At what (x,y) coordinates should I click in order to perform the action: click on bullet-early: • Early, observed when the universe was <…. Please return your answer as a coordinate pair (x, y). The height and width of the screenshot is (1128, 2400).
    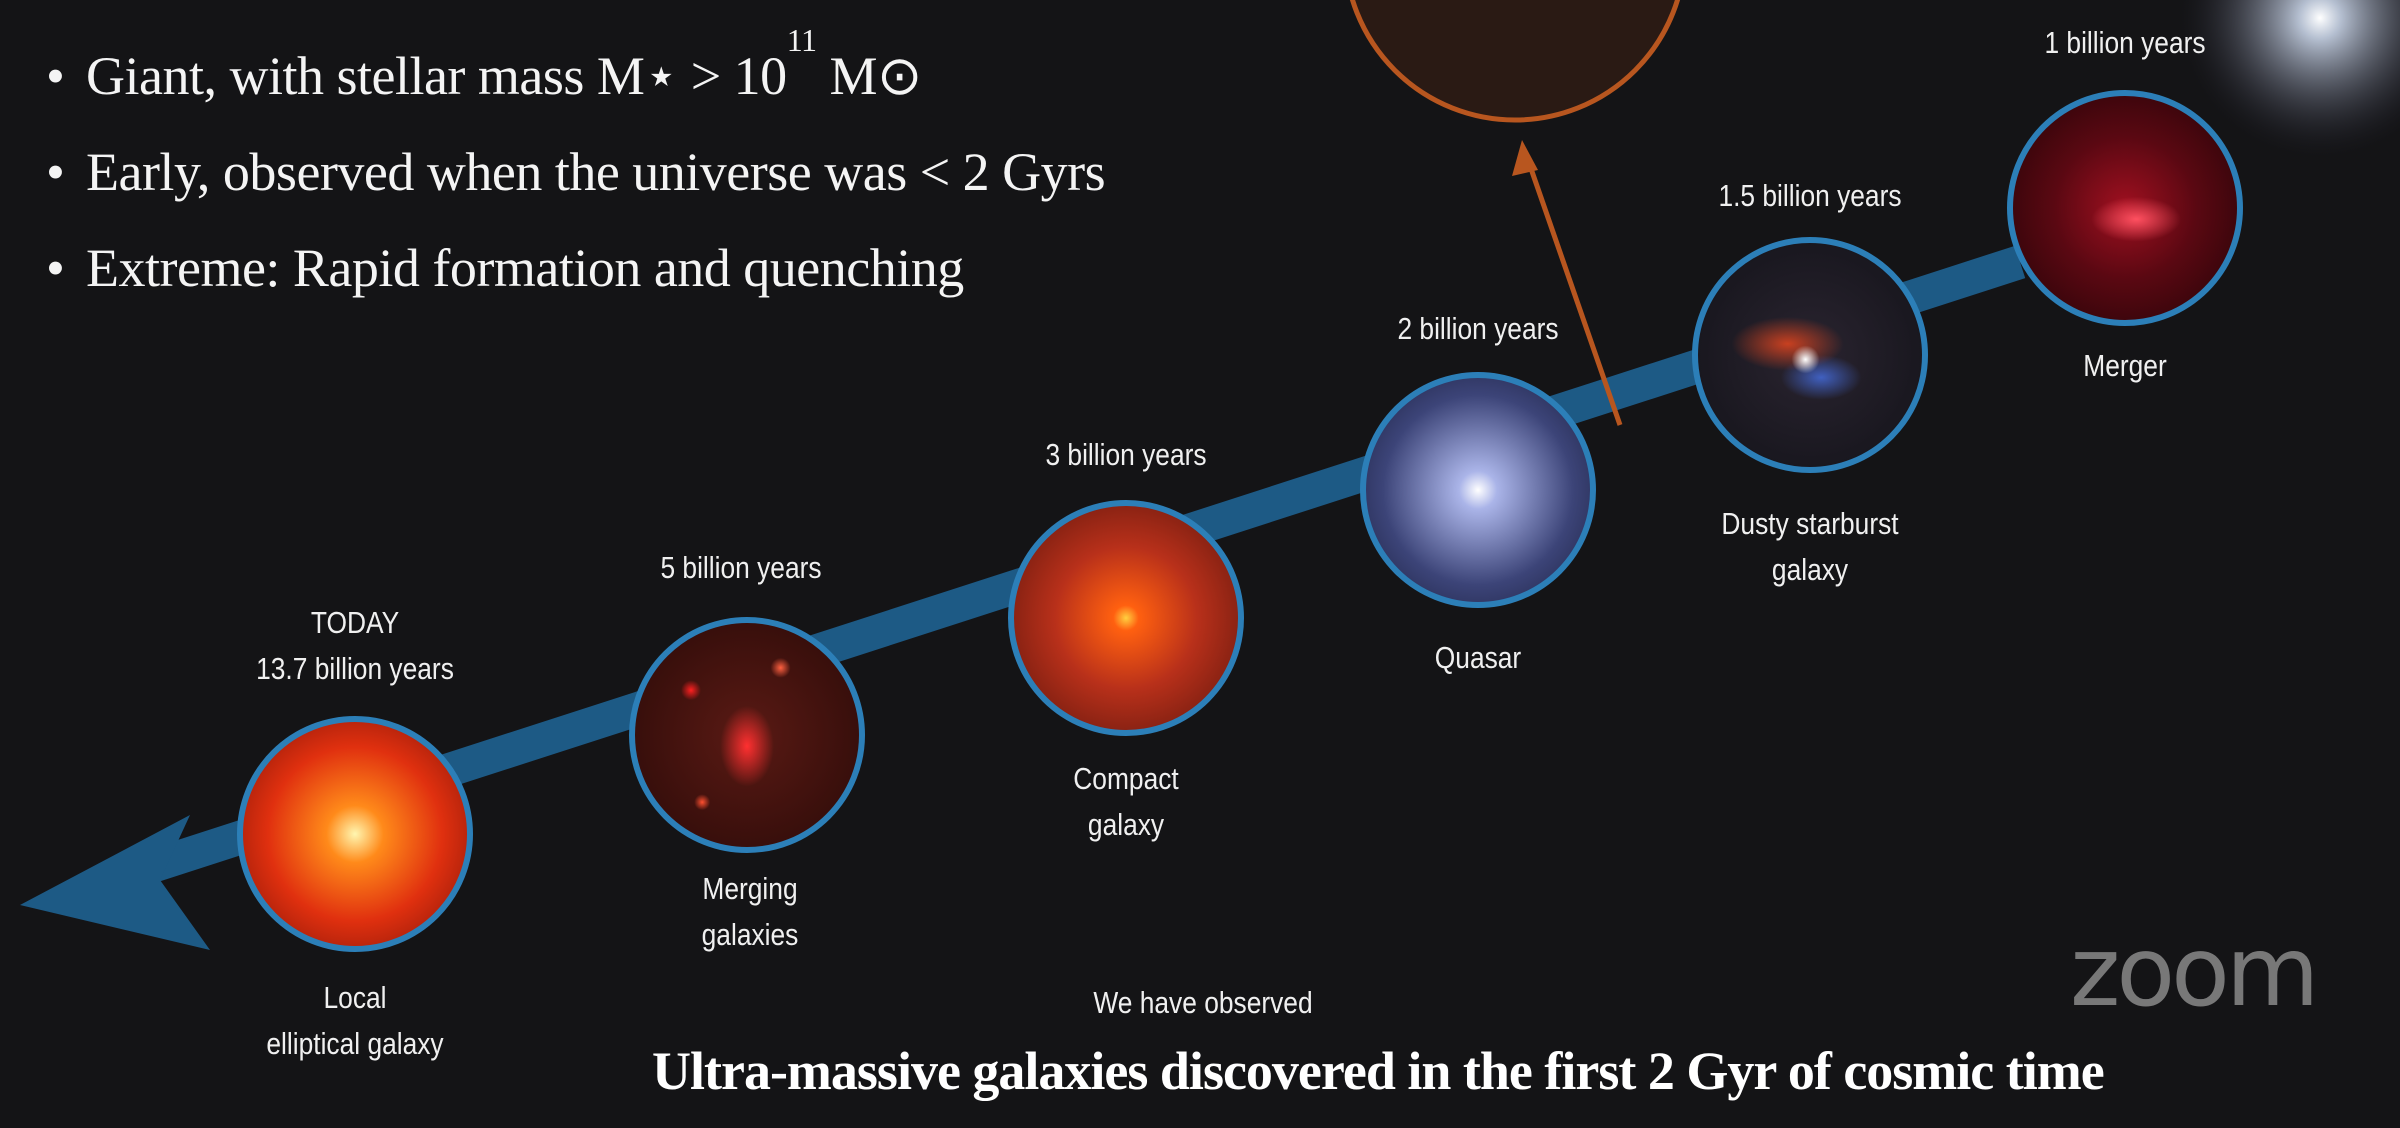
    Looking at the image, I should click on (576, 172).